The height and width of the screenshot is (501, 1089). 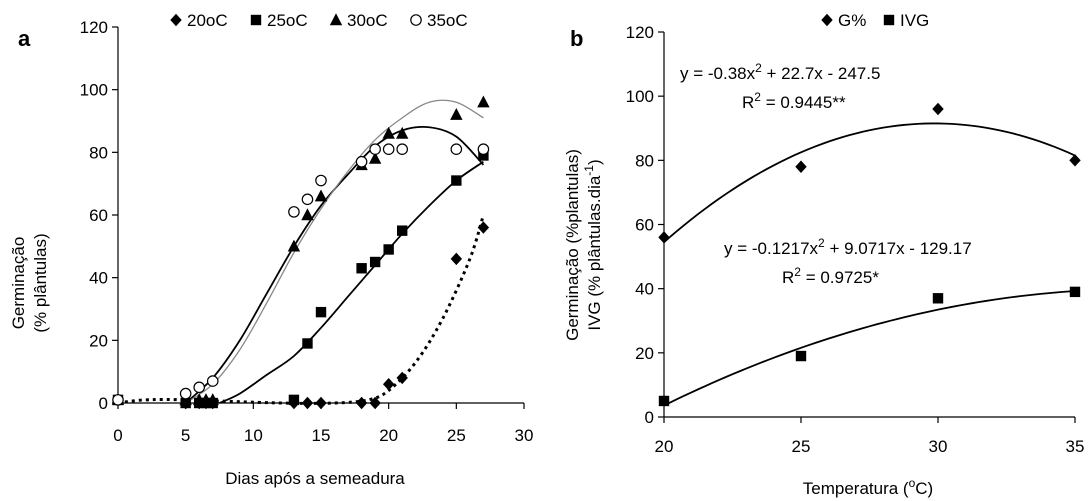 I want to click on x-tick-label: 10, so click(x=253, y=435).